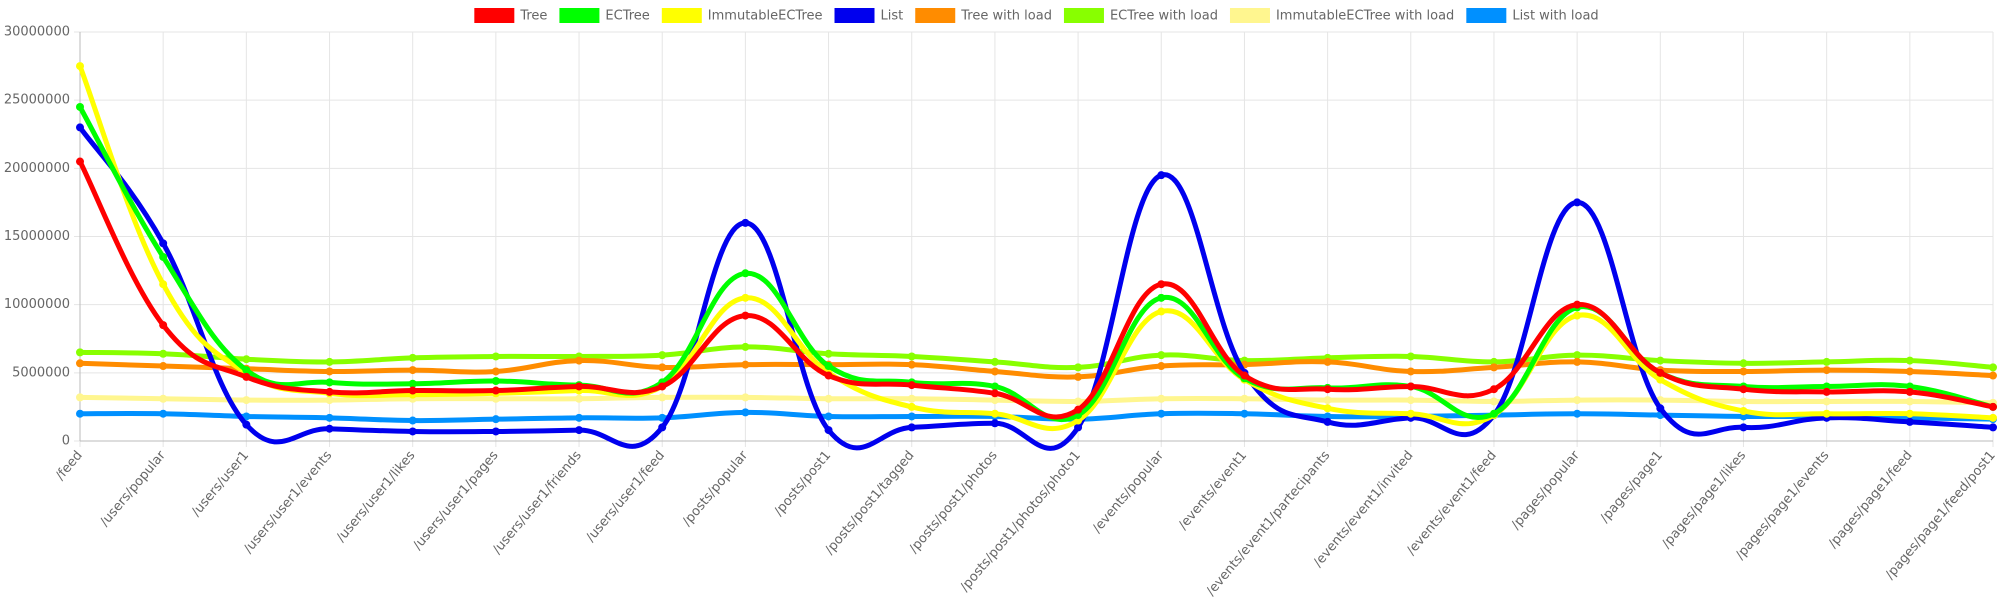 The image size is (2000, 600). I want to click on legend-label: ImmutableECTree, so click(765, 16).